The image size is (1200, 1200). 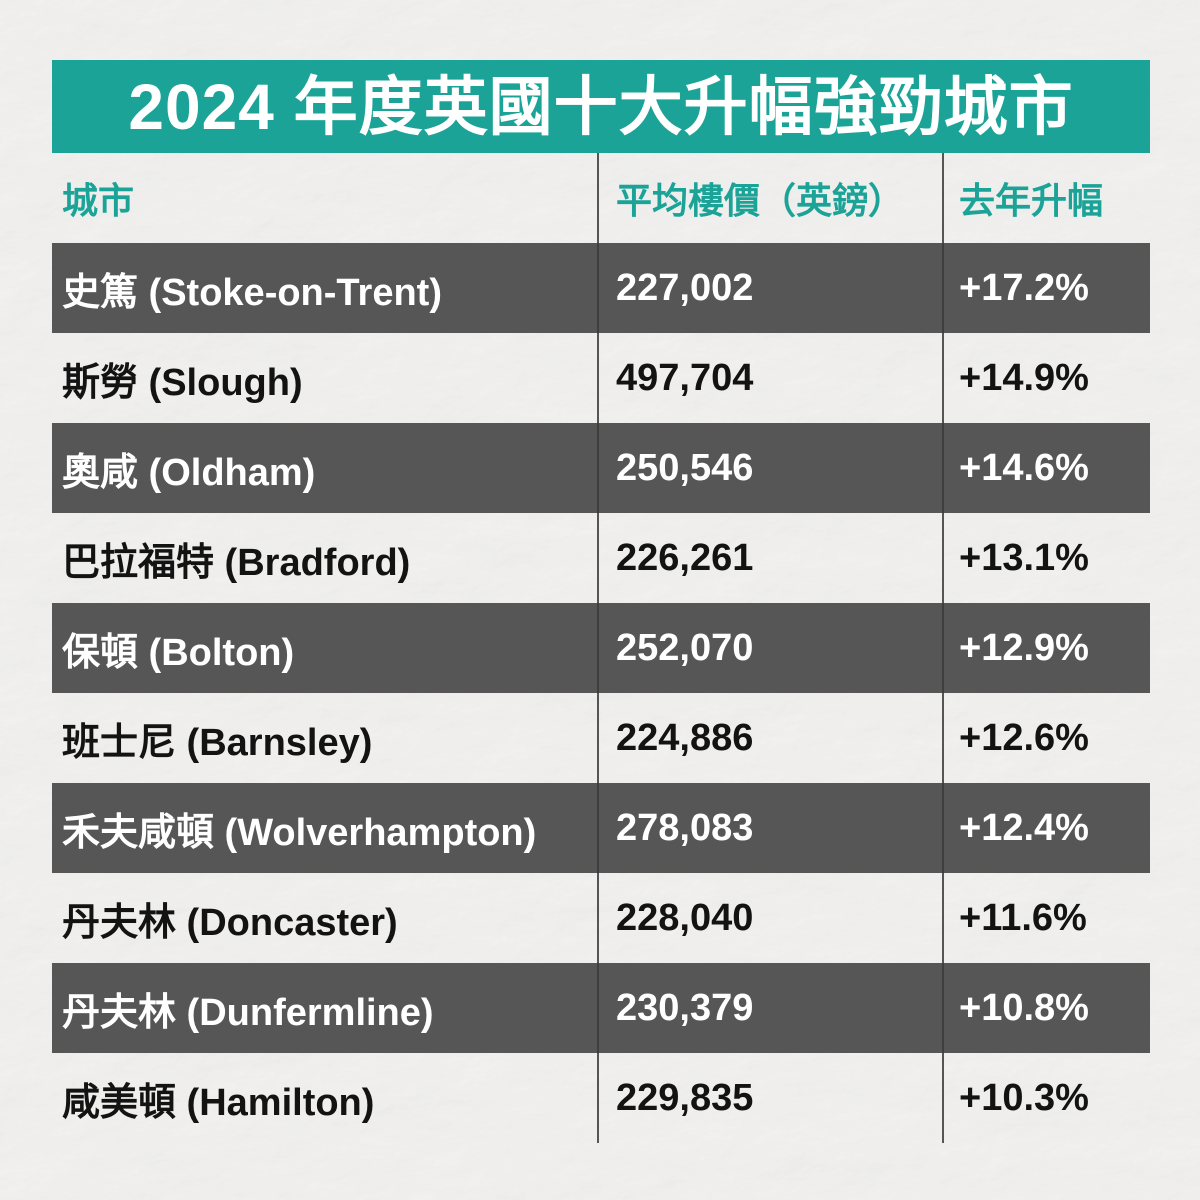 What do you see at coordinates (1024, 827) in the screenshot?
I see `change-cell: +12.4%` at bounding box center [1024, 827].